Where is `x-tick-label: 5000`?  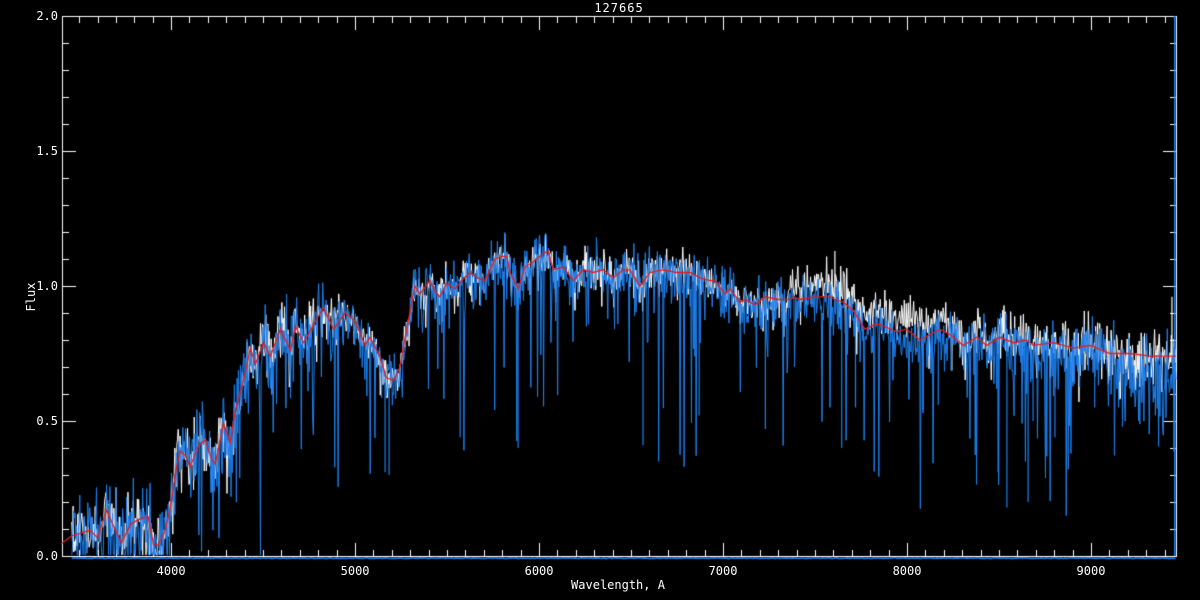 x-tick-label: 5000 is located at coordinates (355, 571).